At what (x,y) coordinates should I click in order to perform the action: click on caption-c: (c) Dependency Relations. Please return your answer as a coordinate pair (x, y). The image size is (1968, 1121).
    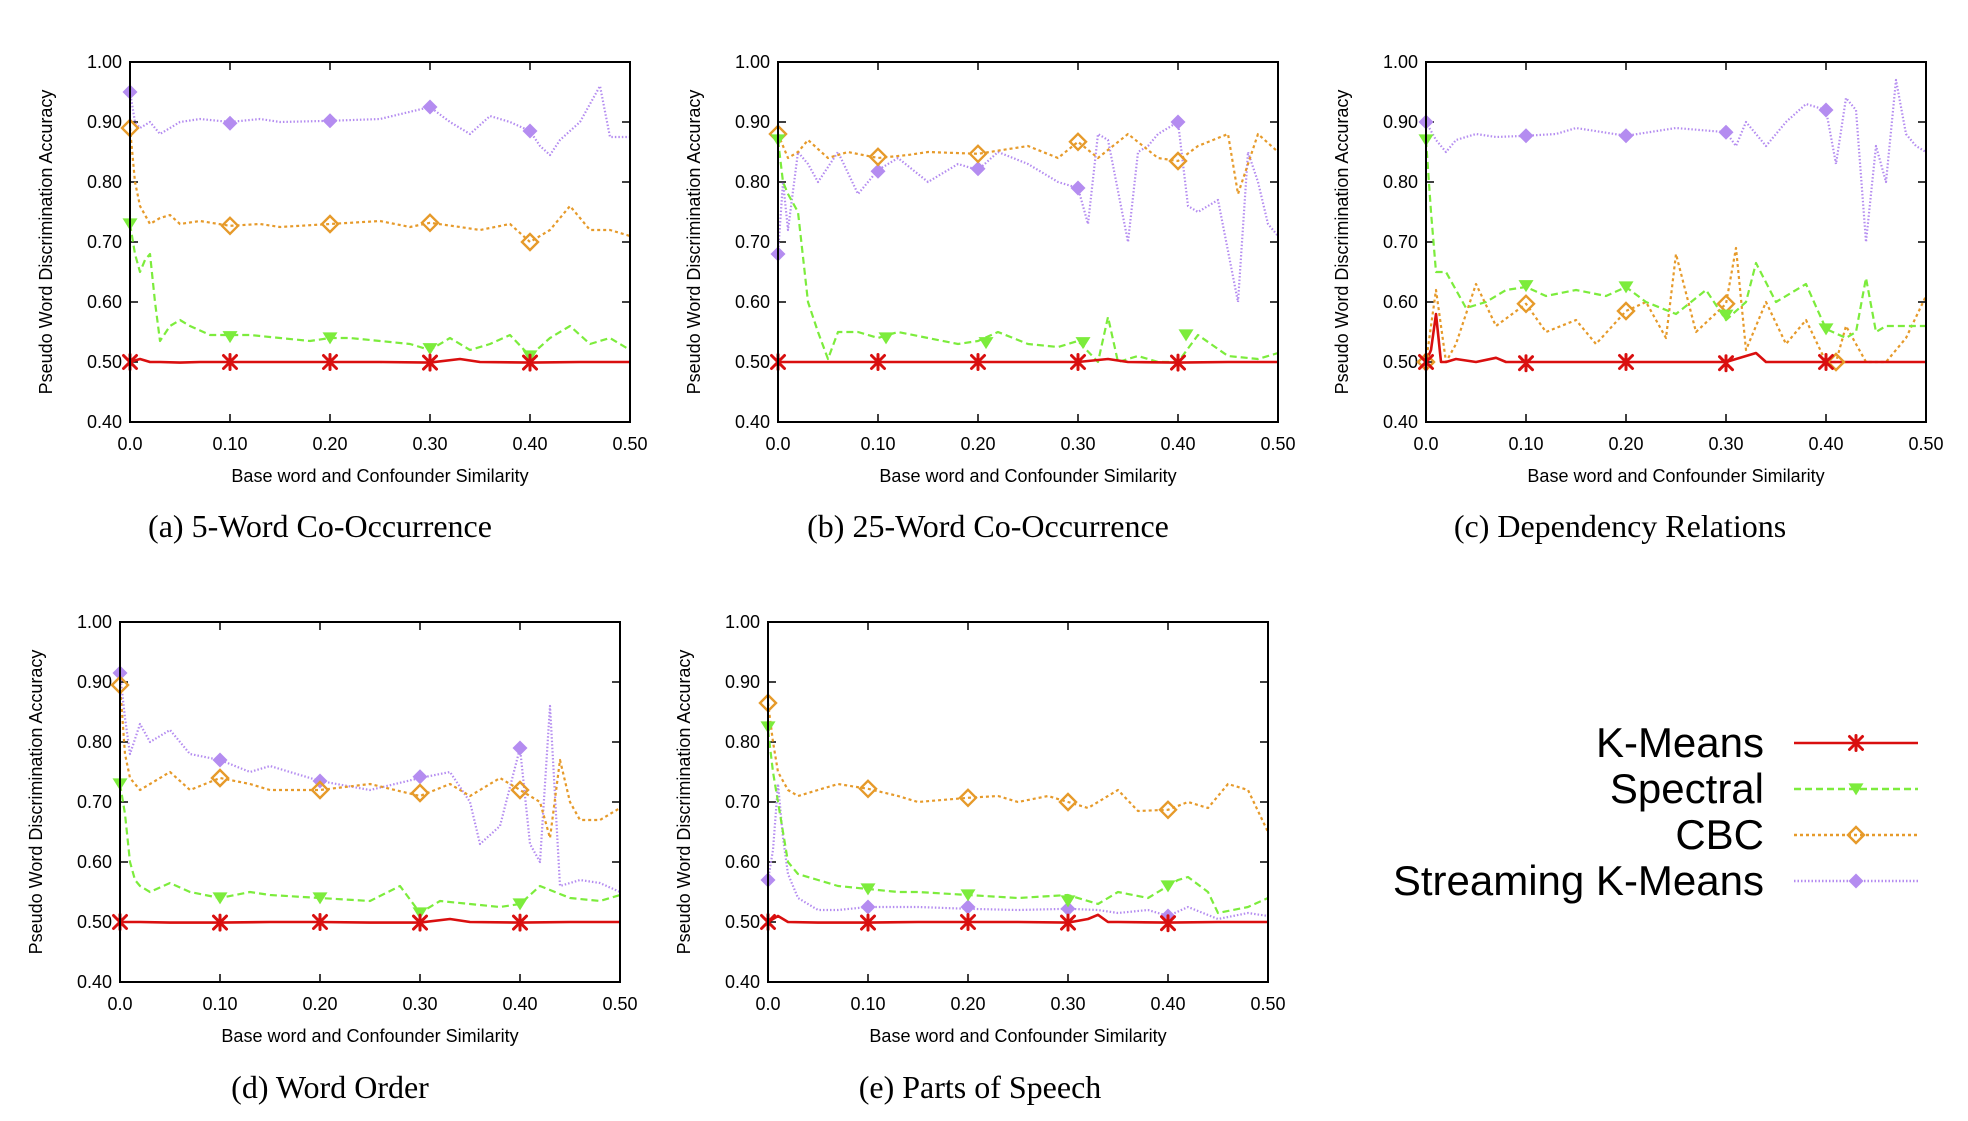
    Looking at the image, I should click on (1620, 526).